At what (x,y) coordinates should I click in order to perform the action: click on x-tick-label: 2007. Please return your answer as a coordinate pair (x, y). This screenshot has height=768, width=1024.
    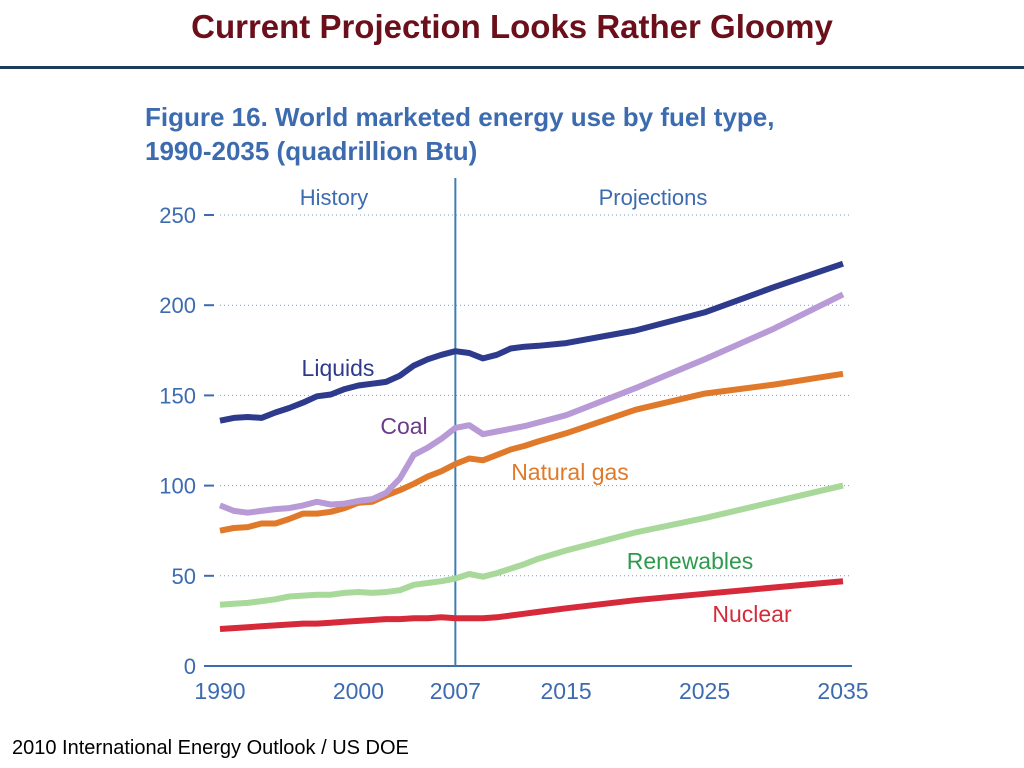
    Looking at the image, I should click on (455, 691).